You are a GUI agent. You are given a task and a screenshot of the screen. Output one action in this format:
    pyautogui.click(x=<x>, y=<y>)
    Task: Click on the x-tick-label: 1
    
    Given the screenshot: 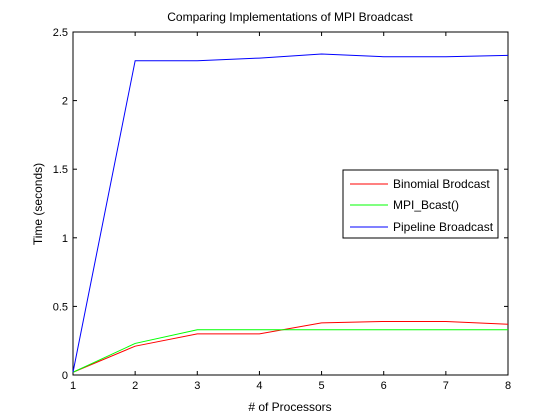 What is the action you would take?
    pyautogui.click(x=73, y=386)
    